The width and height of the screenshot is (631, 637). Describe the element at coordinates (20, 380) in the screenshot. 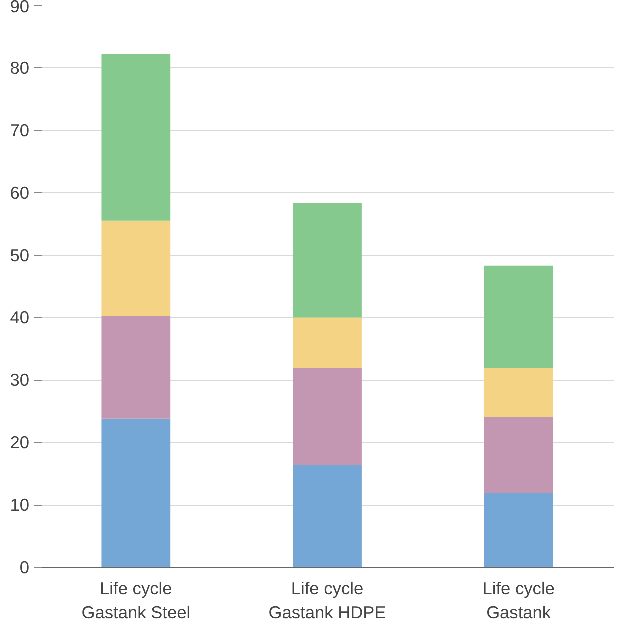

I see `y-tick-label: 30` at that location.